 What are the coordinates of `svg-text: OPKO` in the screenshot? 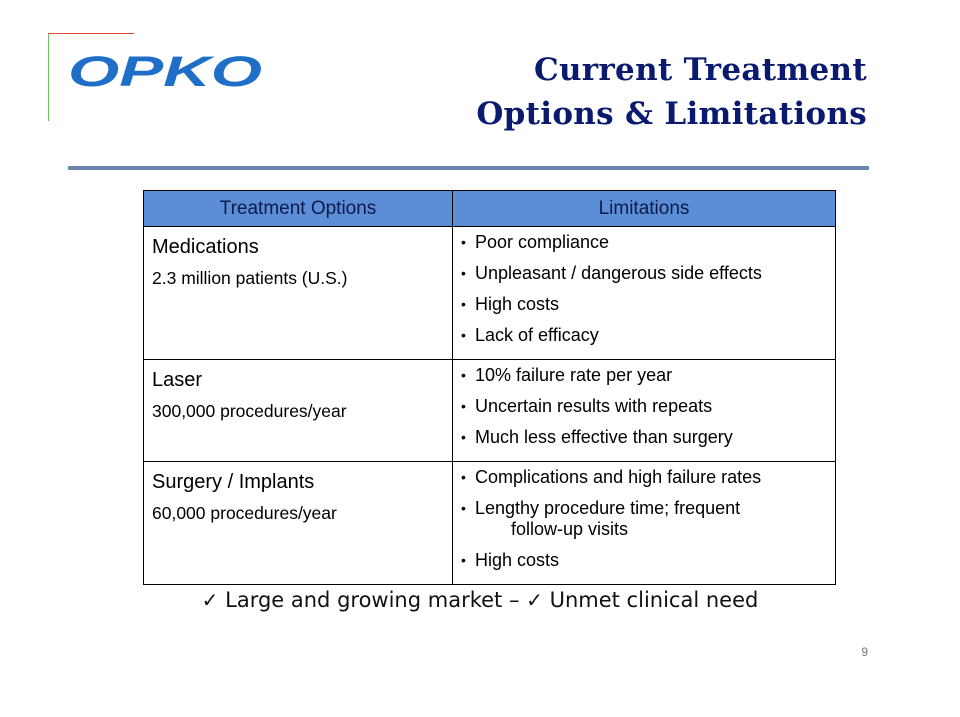 It's located at (165, 72).